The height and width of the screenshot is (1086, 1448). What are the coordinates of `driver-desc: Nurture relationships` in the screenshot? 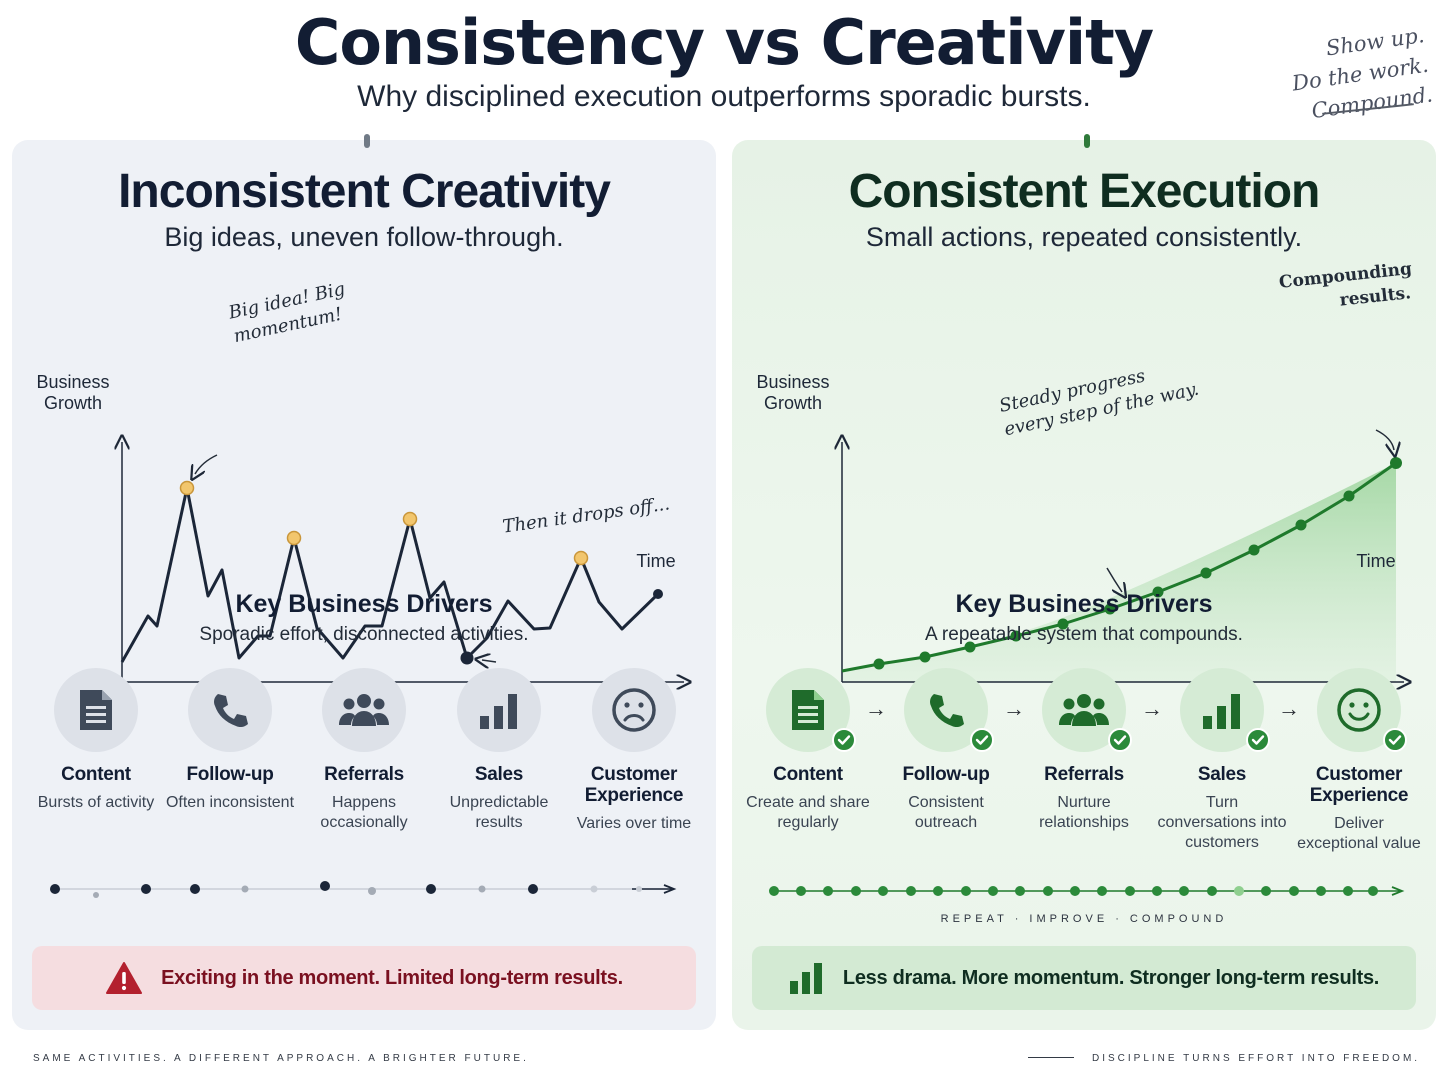 It's located at (1084, 812).